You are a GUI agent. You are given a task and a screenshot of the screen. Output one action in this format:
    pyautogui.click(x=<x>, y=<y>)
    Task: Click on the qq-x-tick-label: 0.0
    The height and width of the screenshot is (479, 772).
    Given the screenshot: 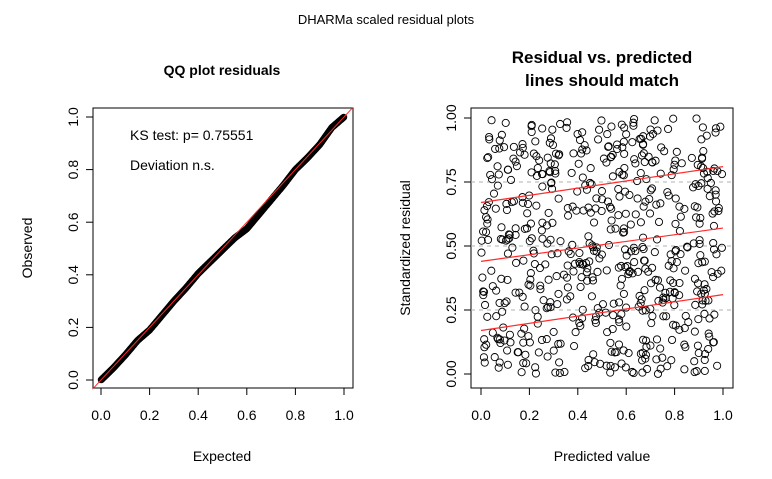 What is the action you would take?
    pyautogui.click(x=101, y=415)
    